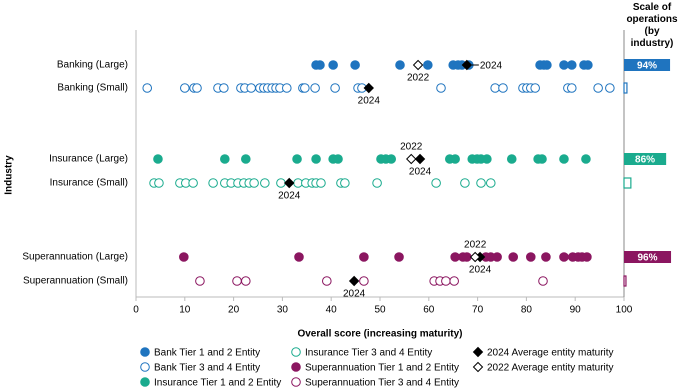  What do you see at coordinates (207, 353) in the screenshot?
I see `legend-label: Bank Tier 1 and 2 Entity` at bounding box center [207, 353].